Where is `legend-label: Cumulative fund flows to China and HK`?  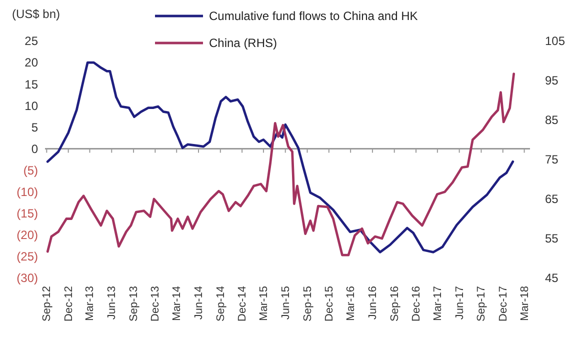
legend-label: Cumulative fund flows to China and HK is located at coordinates (313, 16).